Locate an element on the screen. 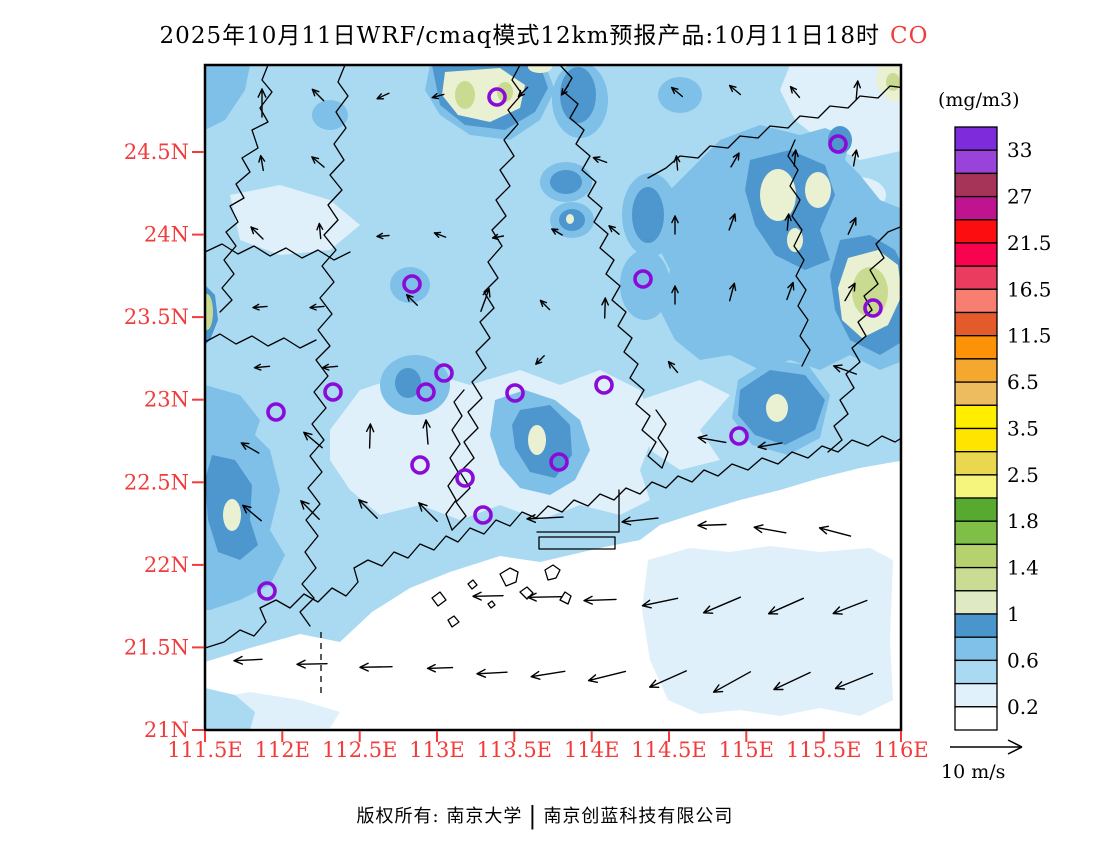 Image resolution: width=1100 pixels, height=850 pixels. colorbar-tick-label: 0.2 is located at coordinates (1023, 707).